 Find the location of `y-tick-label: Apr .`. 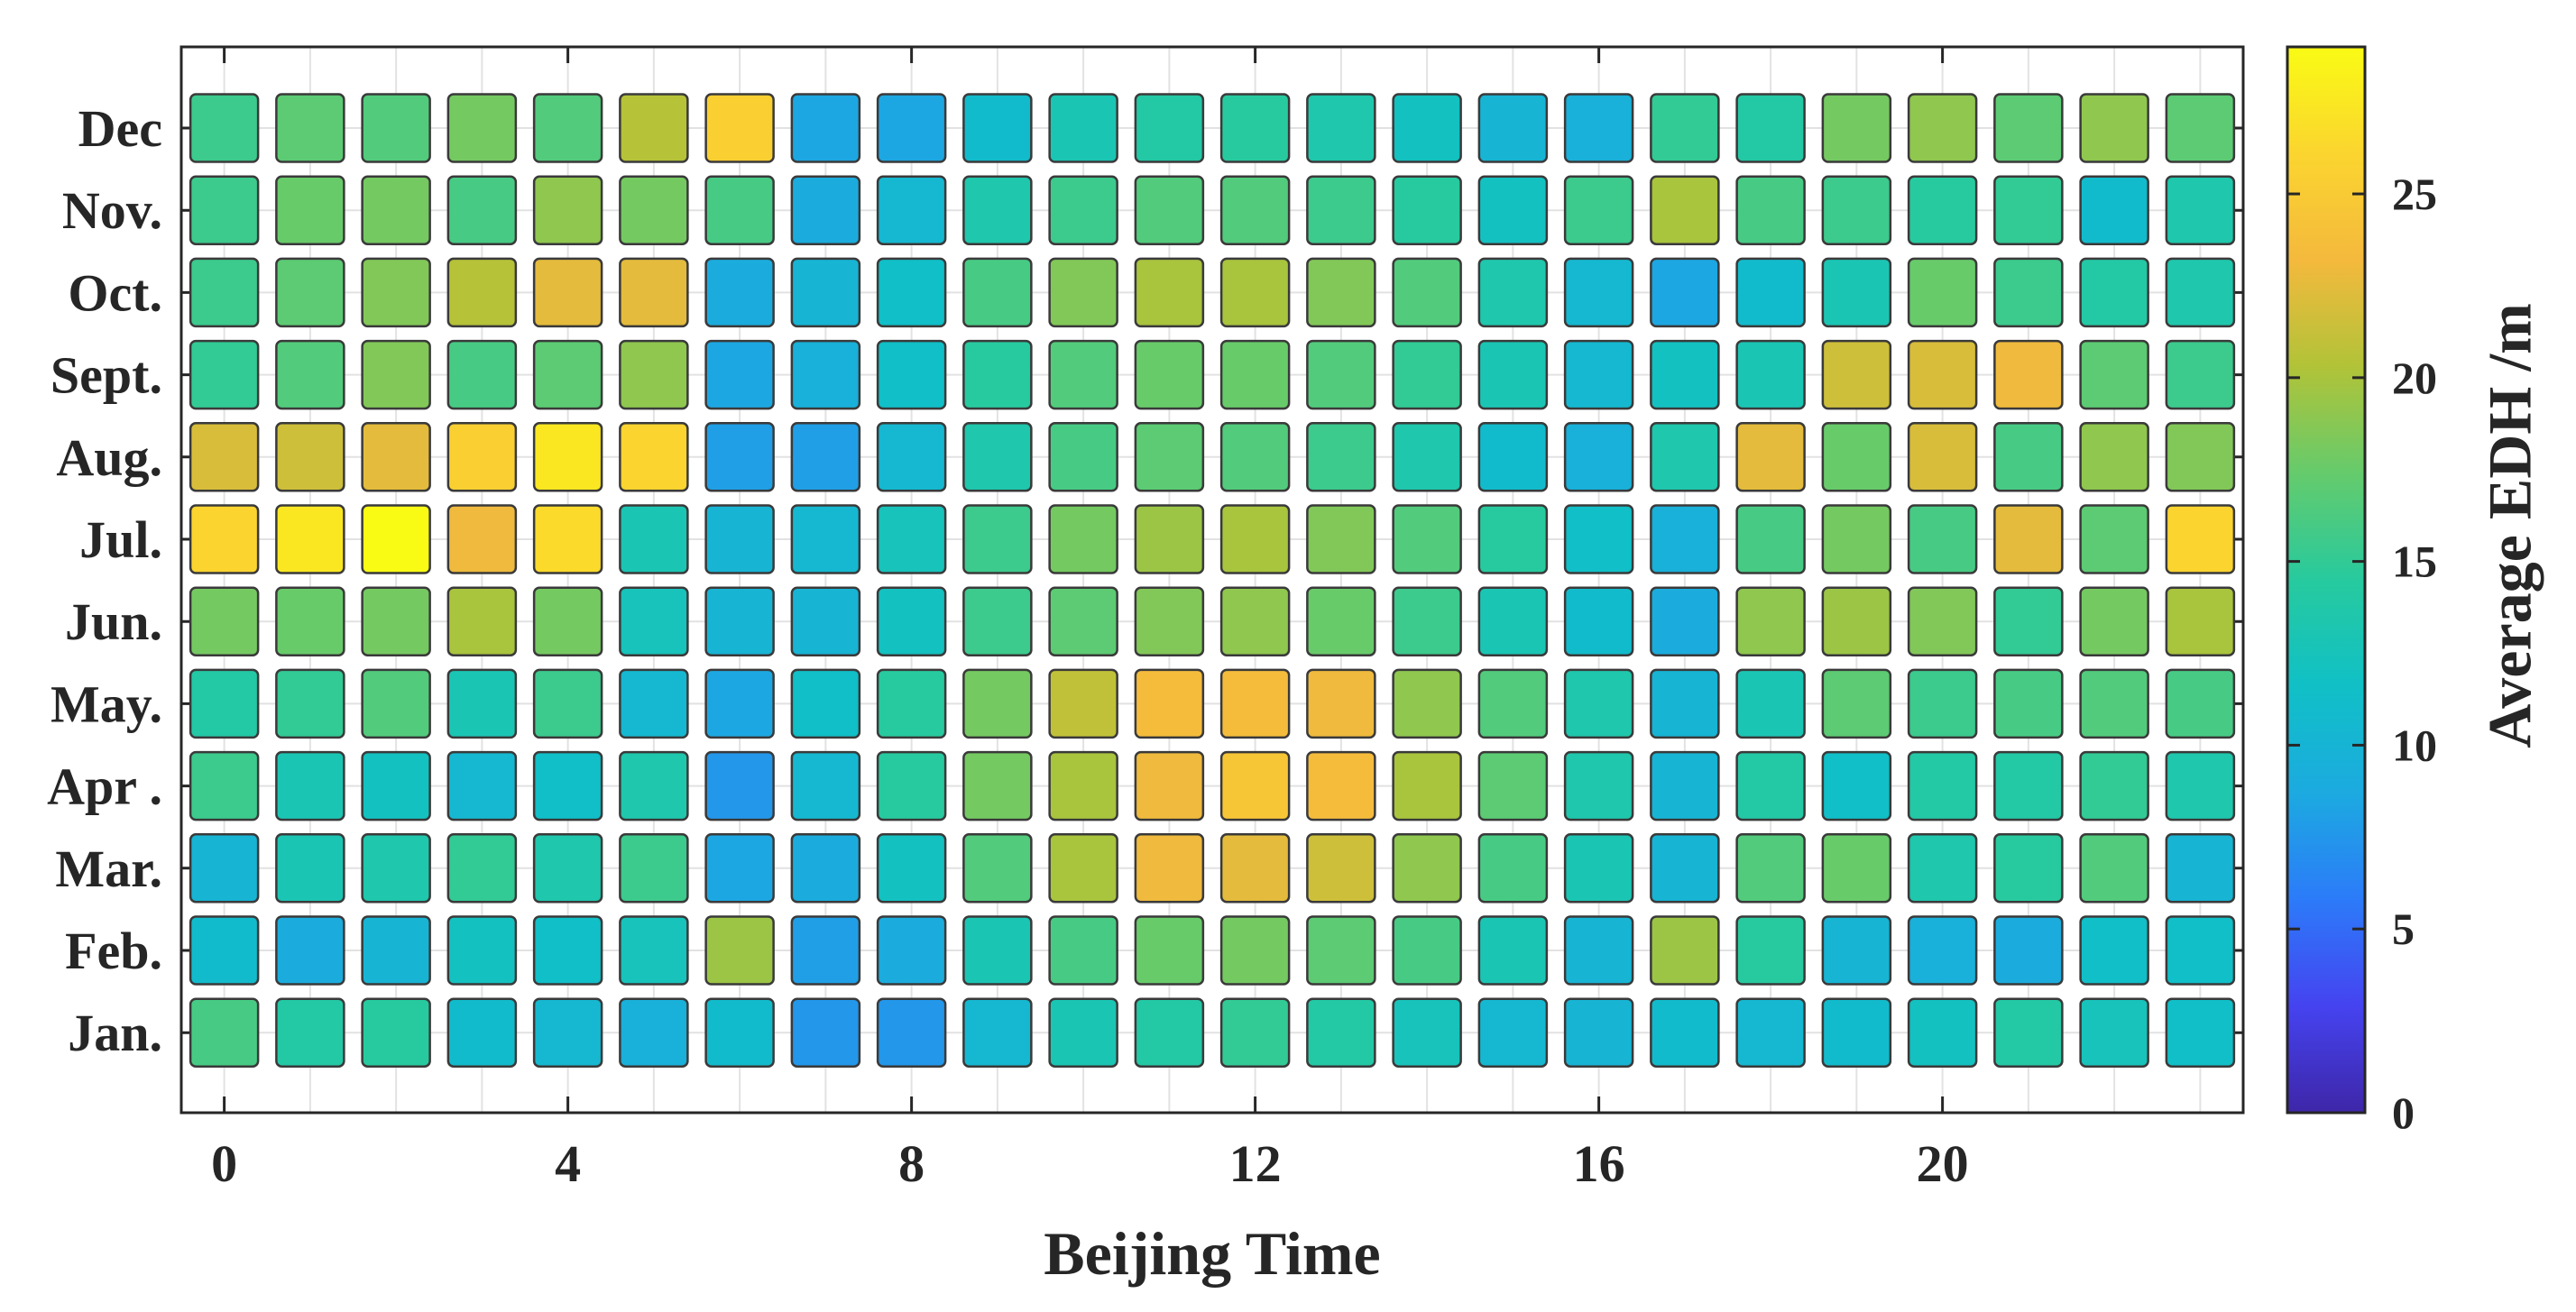

y-tick-label: Apr . is located at coordinates (105, 786).